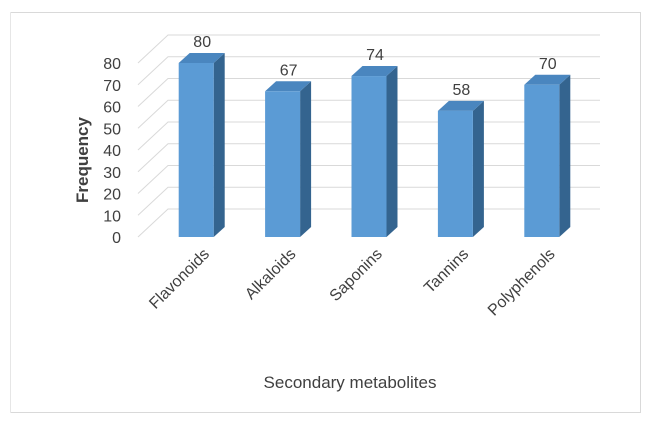  What do you see at coordinates (112, 129) in the screenshot?
I see `y-tick-label: 50` at bounding box center [112, 129].